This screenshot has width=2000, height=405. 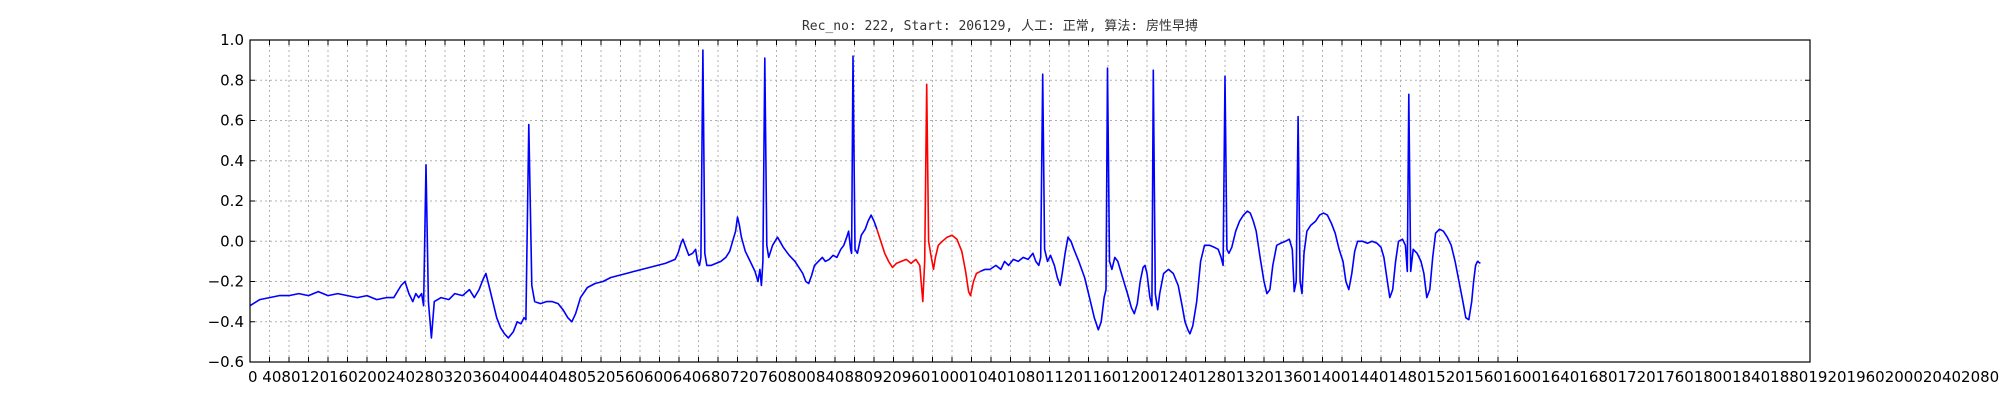 What do you see at coordinates (232, 241) in the screenshot?
I see `y-tick-label: 0.0` at bounding box center [232, 241].